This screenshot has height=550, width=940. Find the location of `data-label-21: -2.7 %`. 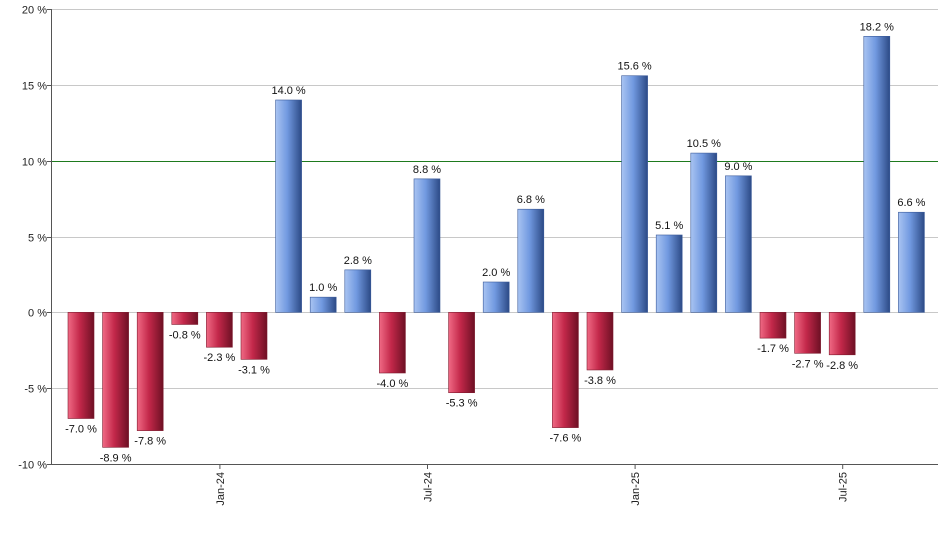

data-label-21: -2.7 % is located at coordinates (808, 364).